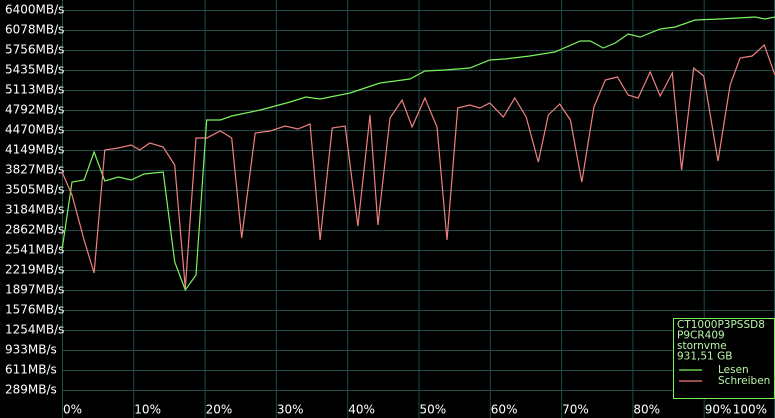 Image resolution: width=775 pixels, height=418 pixels. I want to click on y-tick-label: 2219MB/s, so click(34, 270).